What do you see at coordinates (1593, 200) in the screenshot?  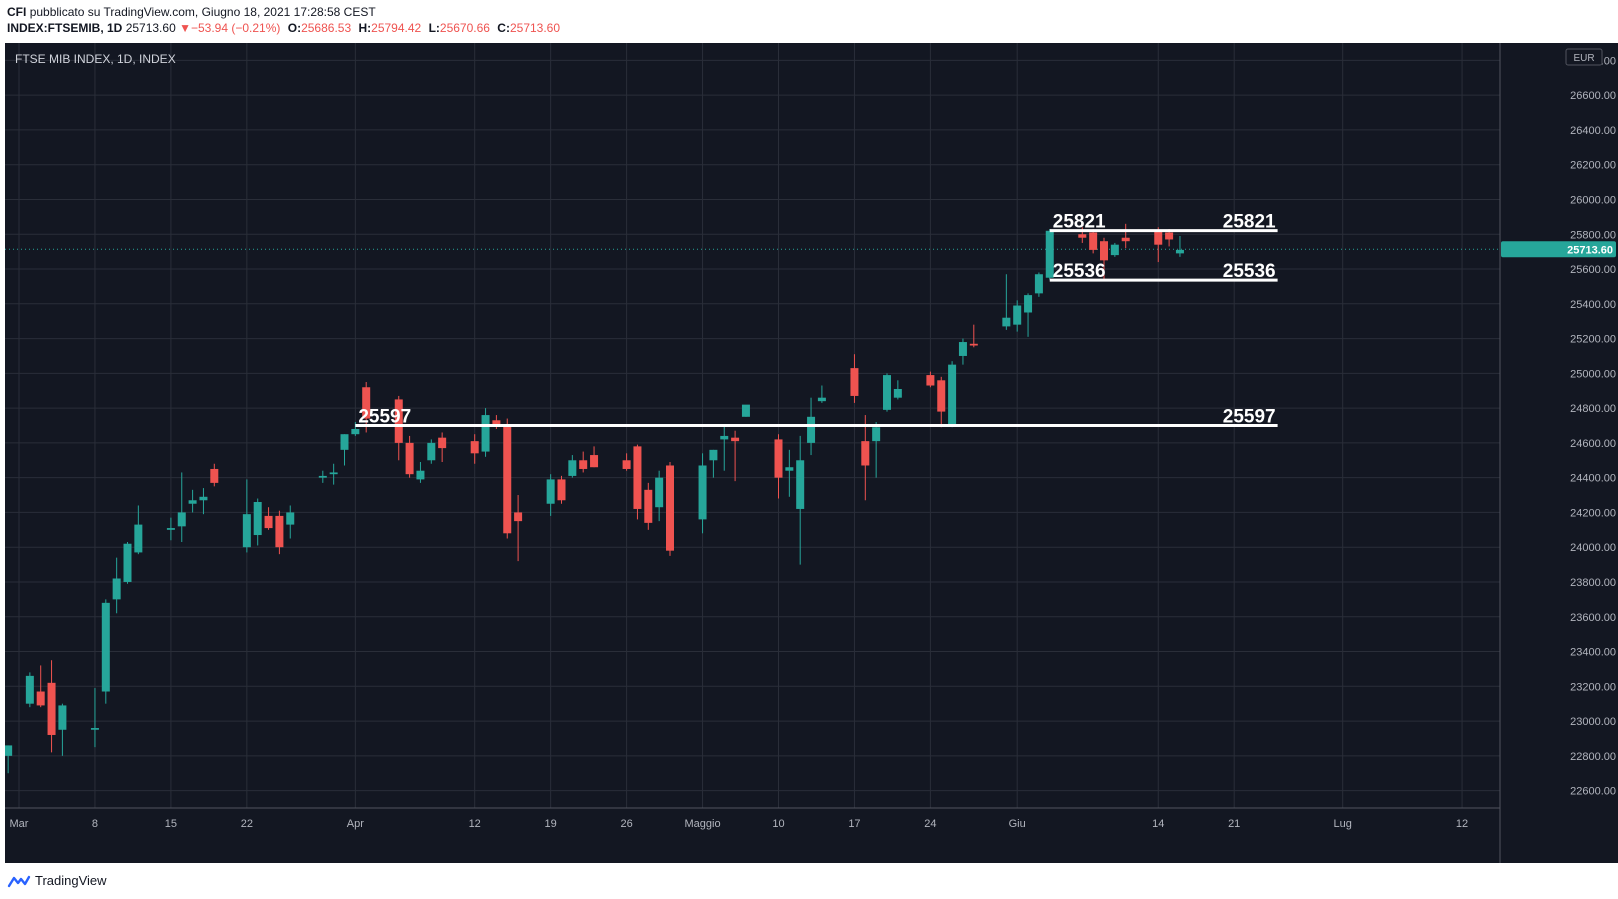 I see `y-tick-label: 26000.00` at bounding box center [1593, 200].